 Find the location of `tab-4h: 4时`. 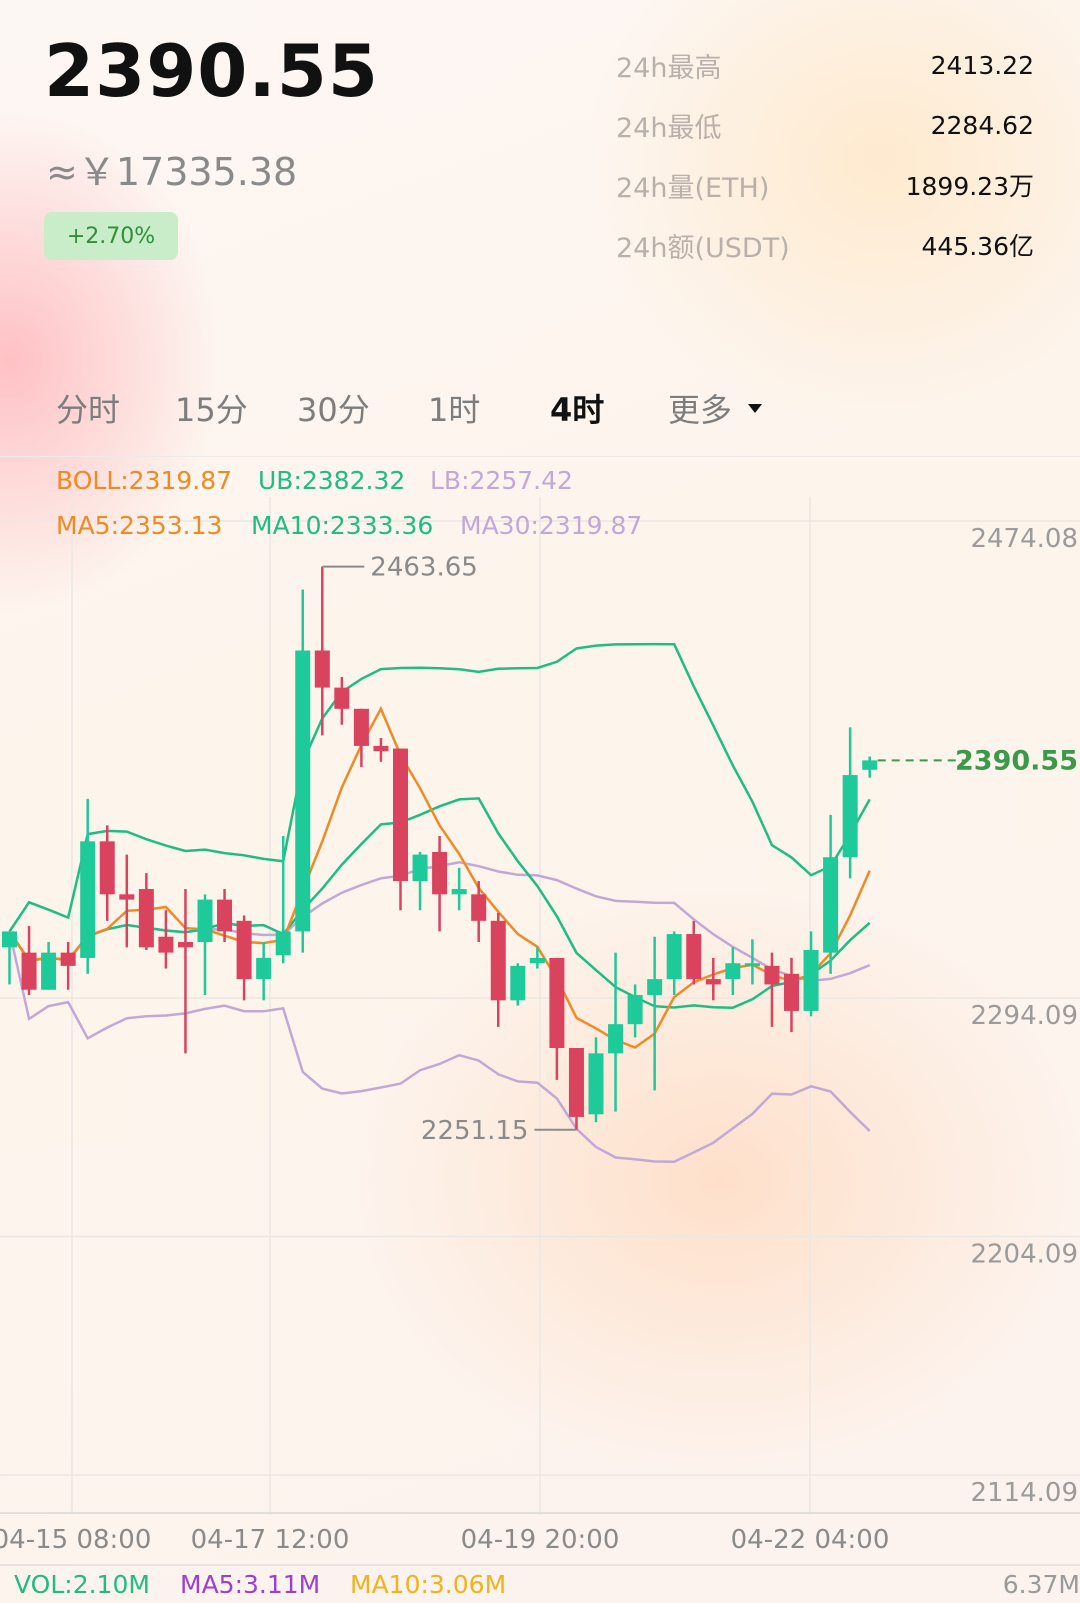

tab-4h: 4时 is located at coordinates (577, 410).